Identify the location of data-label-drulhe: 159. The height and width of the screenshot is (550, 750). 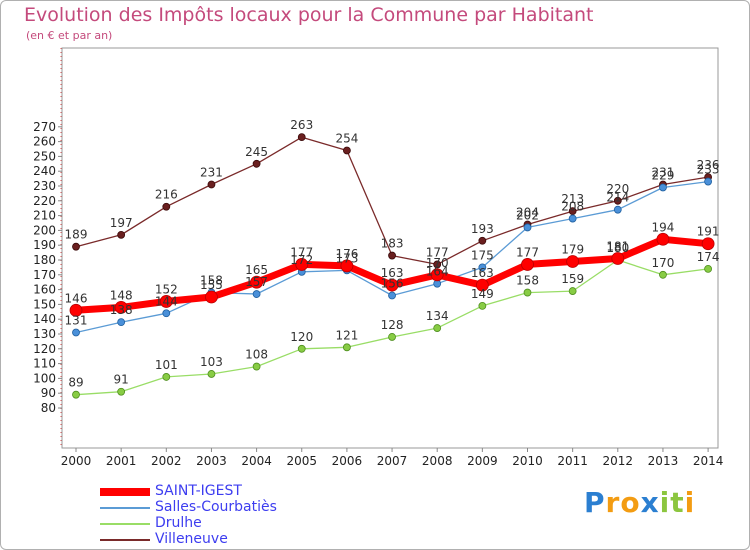
(572, 279).